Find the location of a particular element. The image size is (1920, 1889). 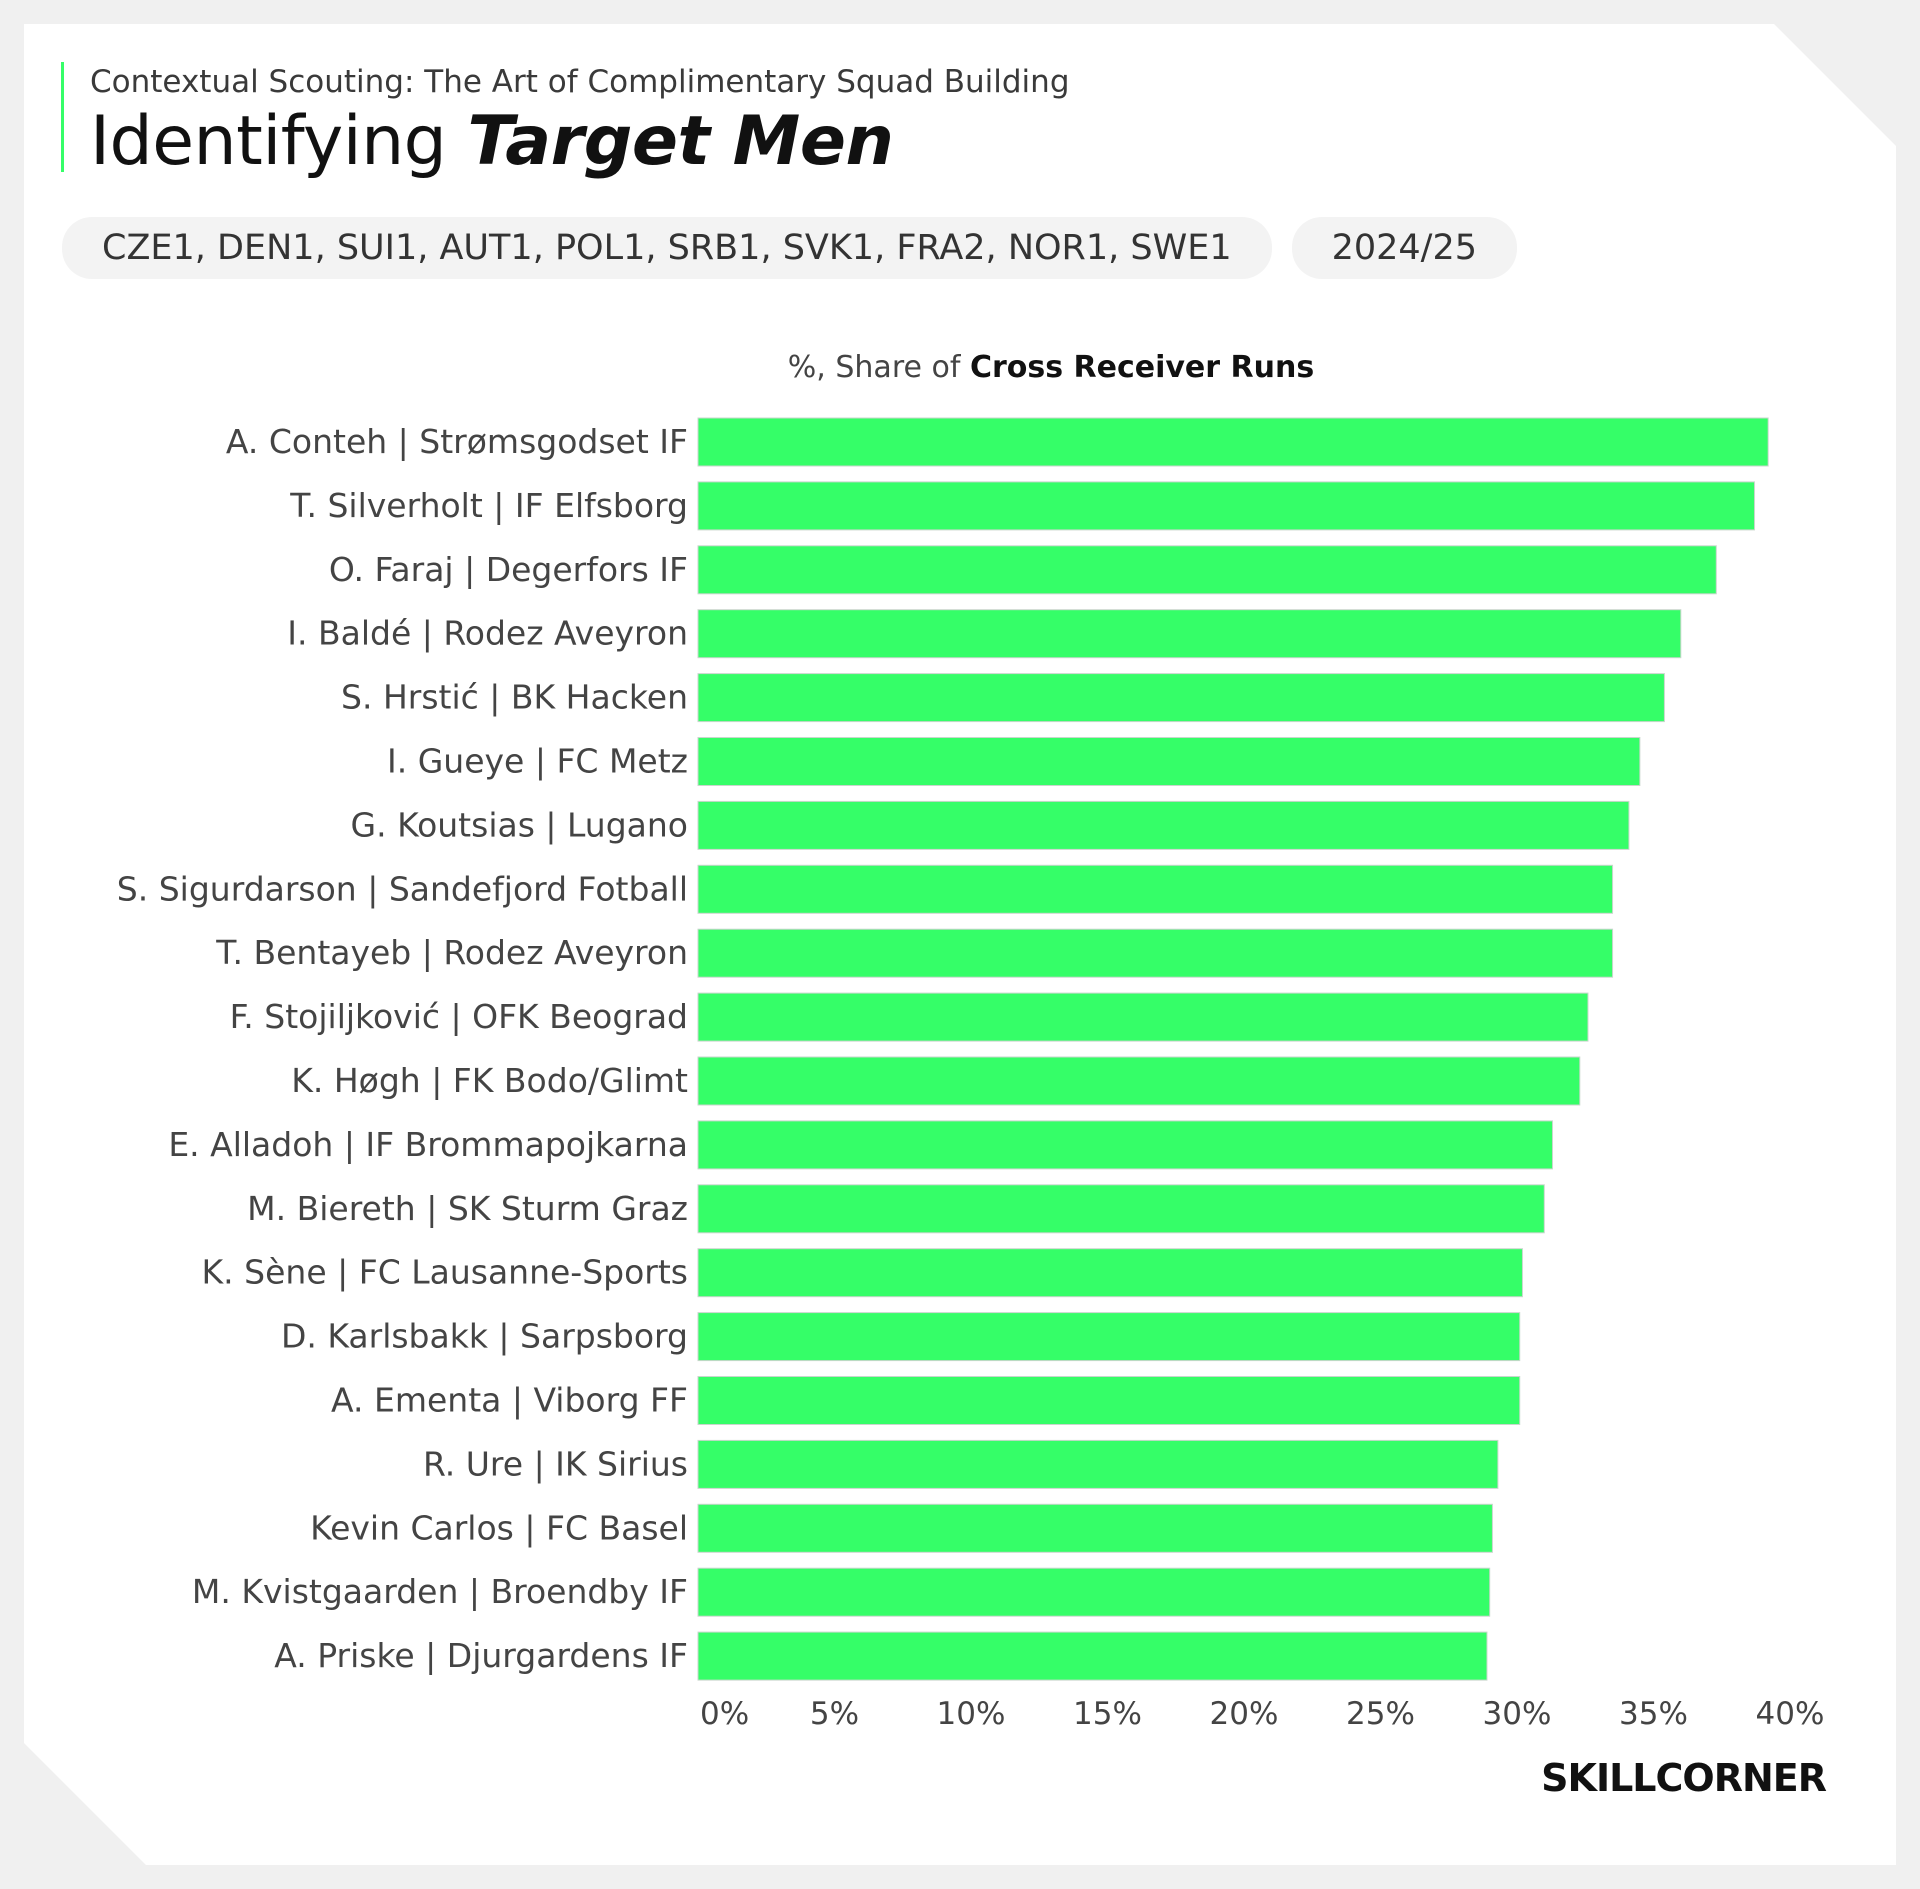

x-tick-label: 10% is located at coordinates (971, 1714).